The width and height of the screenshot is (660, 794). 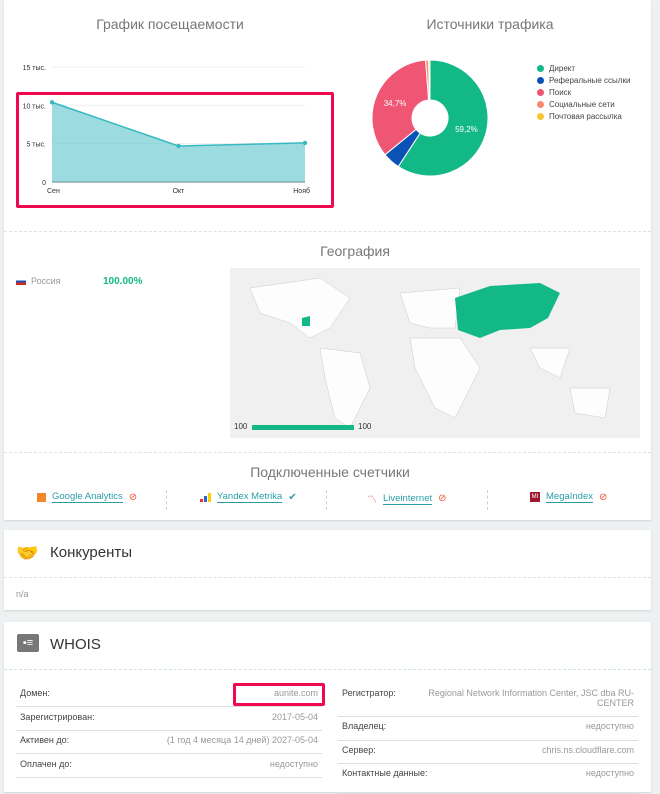 I want to click on counter-link: MegaIndex, so click(x=570, y=497).